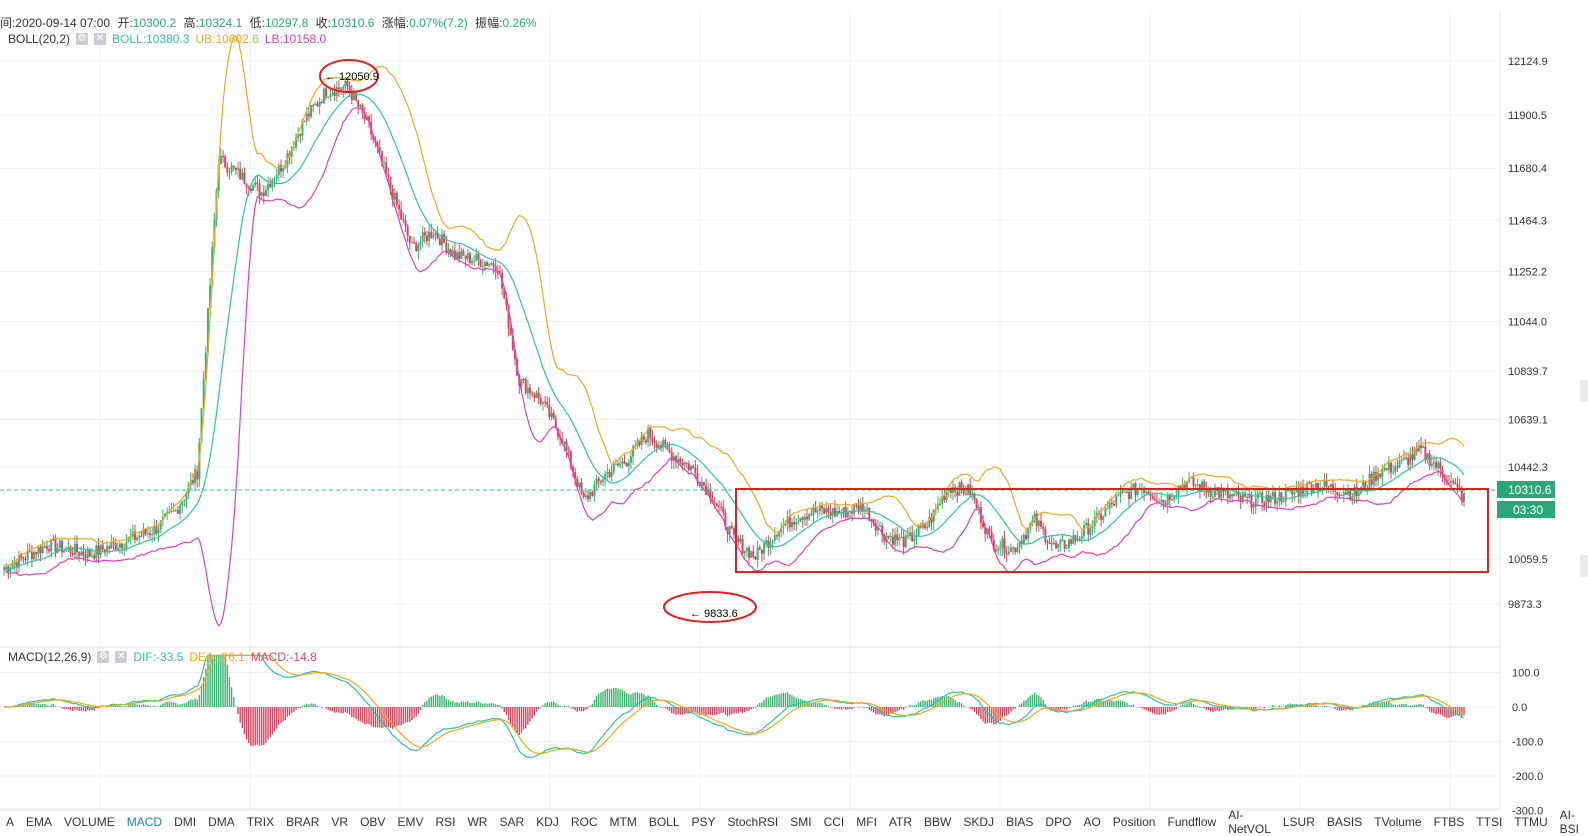 The image size is (1588, 836). Describe the element at coordinates (185, 822) in the screenshot. I see `indicator-tab-dmi: DMI` at that location.